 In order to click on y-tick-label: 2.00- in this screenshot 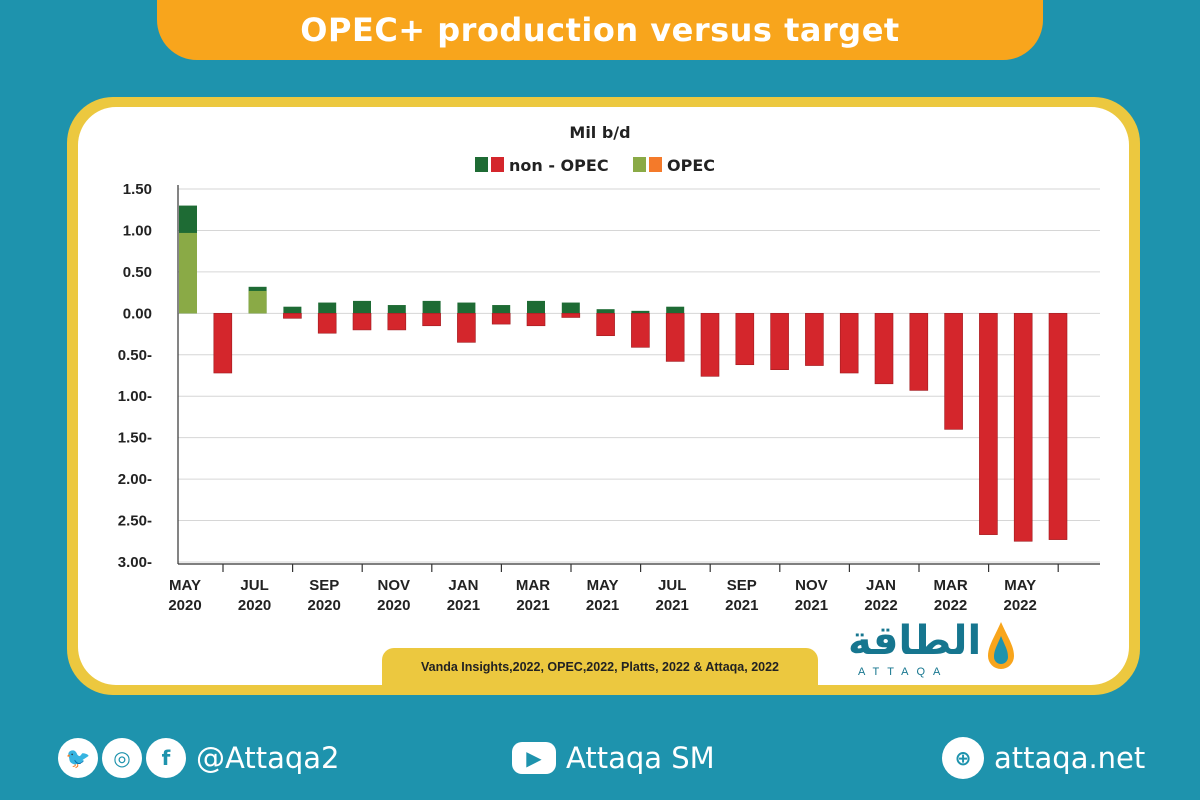, I will do `click(135, 479)`.